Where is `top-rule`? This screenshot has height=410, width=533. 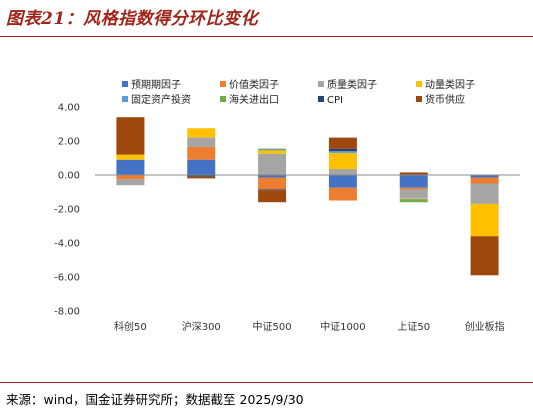 top-rule is located at coordinates (266, 36).